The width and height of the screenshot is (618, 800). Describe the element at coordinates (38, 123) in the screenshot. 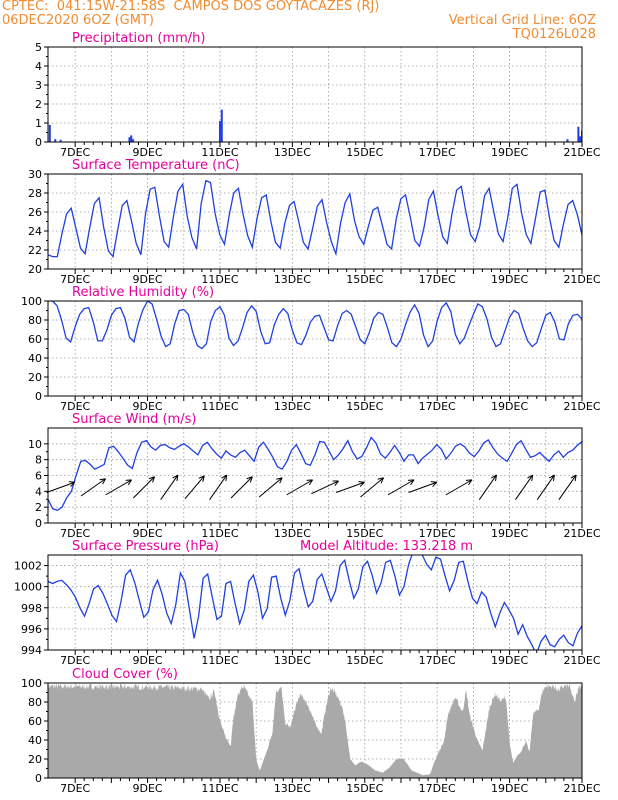

I see `y-tick-label: 1` at that location.